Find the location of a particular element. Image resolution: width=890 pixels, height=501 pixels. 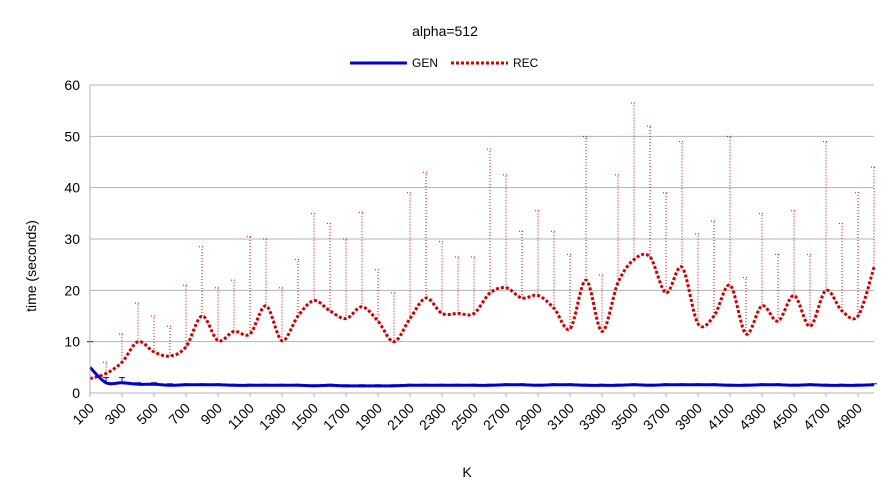

x-tick-label: 500 is located at coordinates (147, 414).